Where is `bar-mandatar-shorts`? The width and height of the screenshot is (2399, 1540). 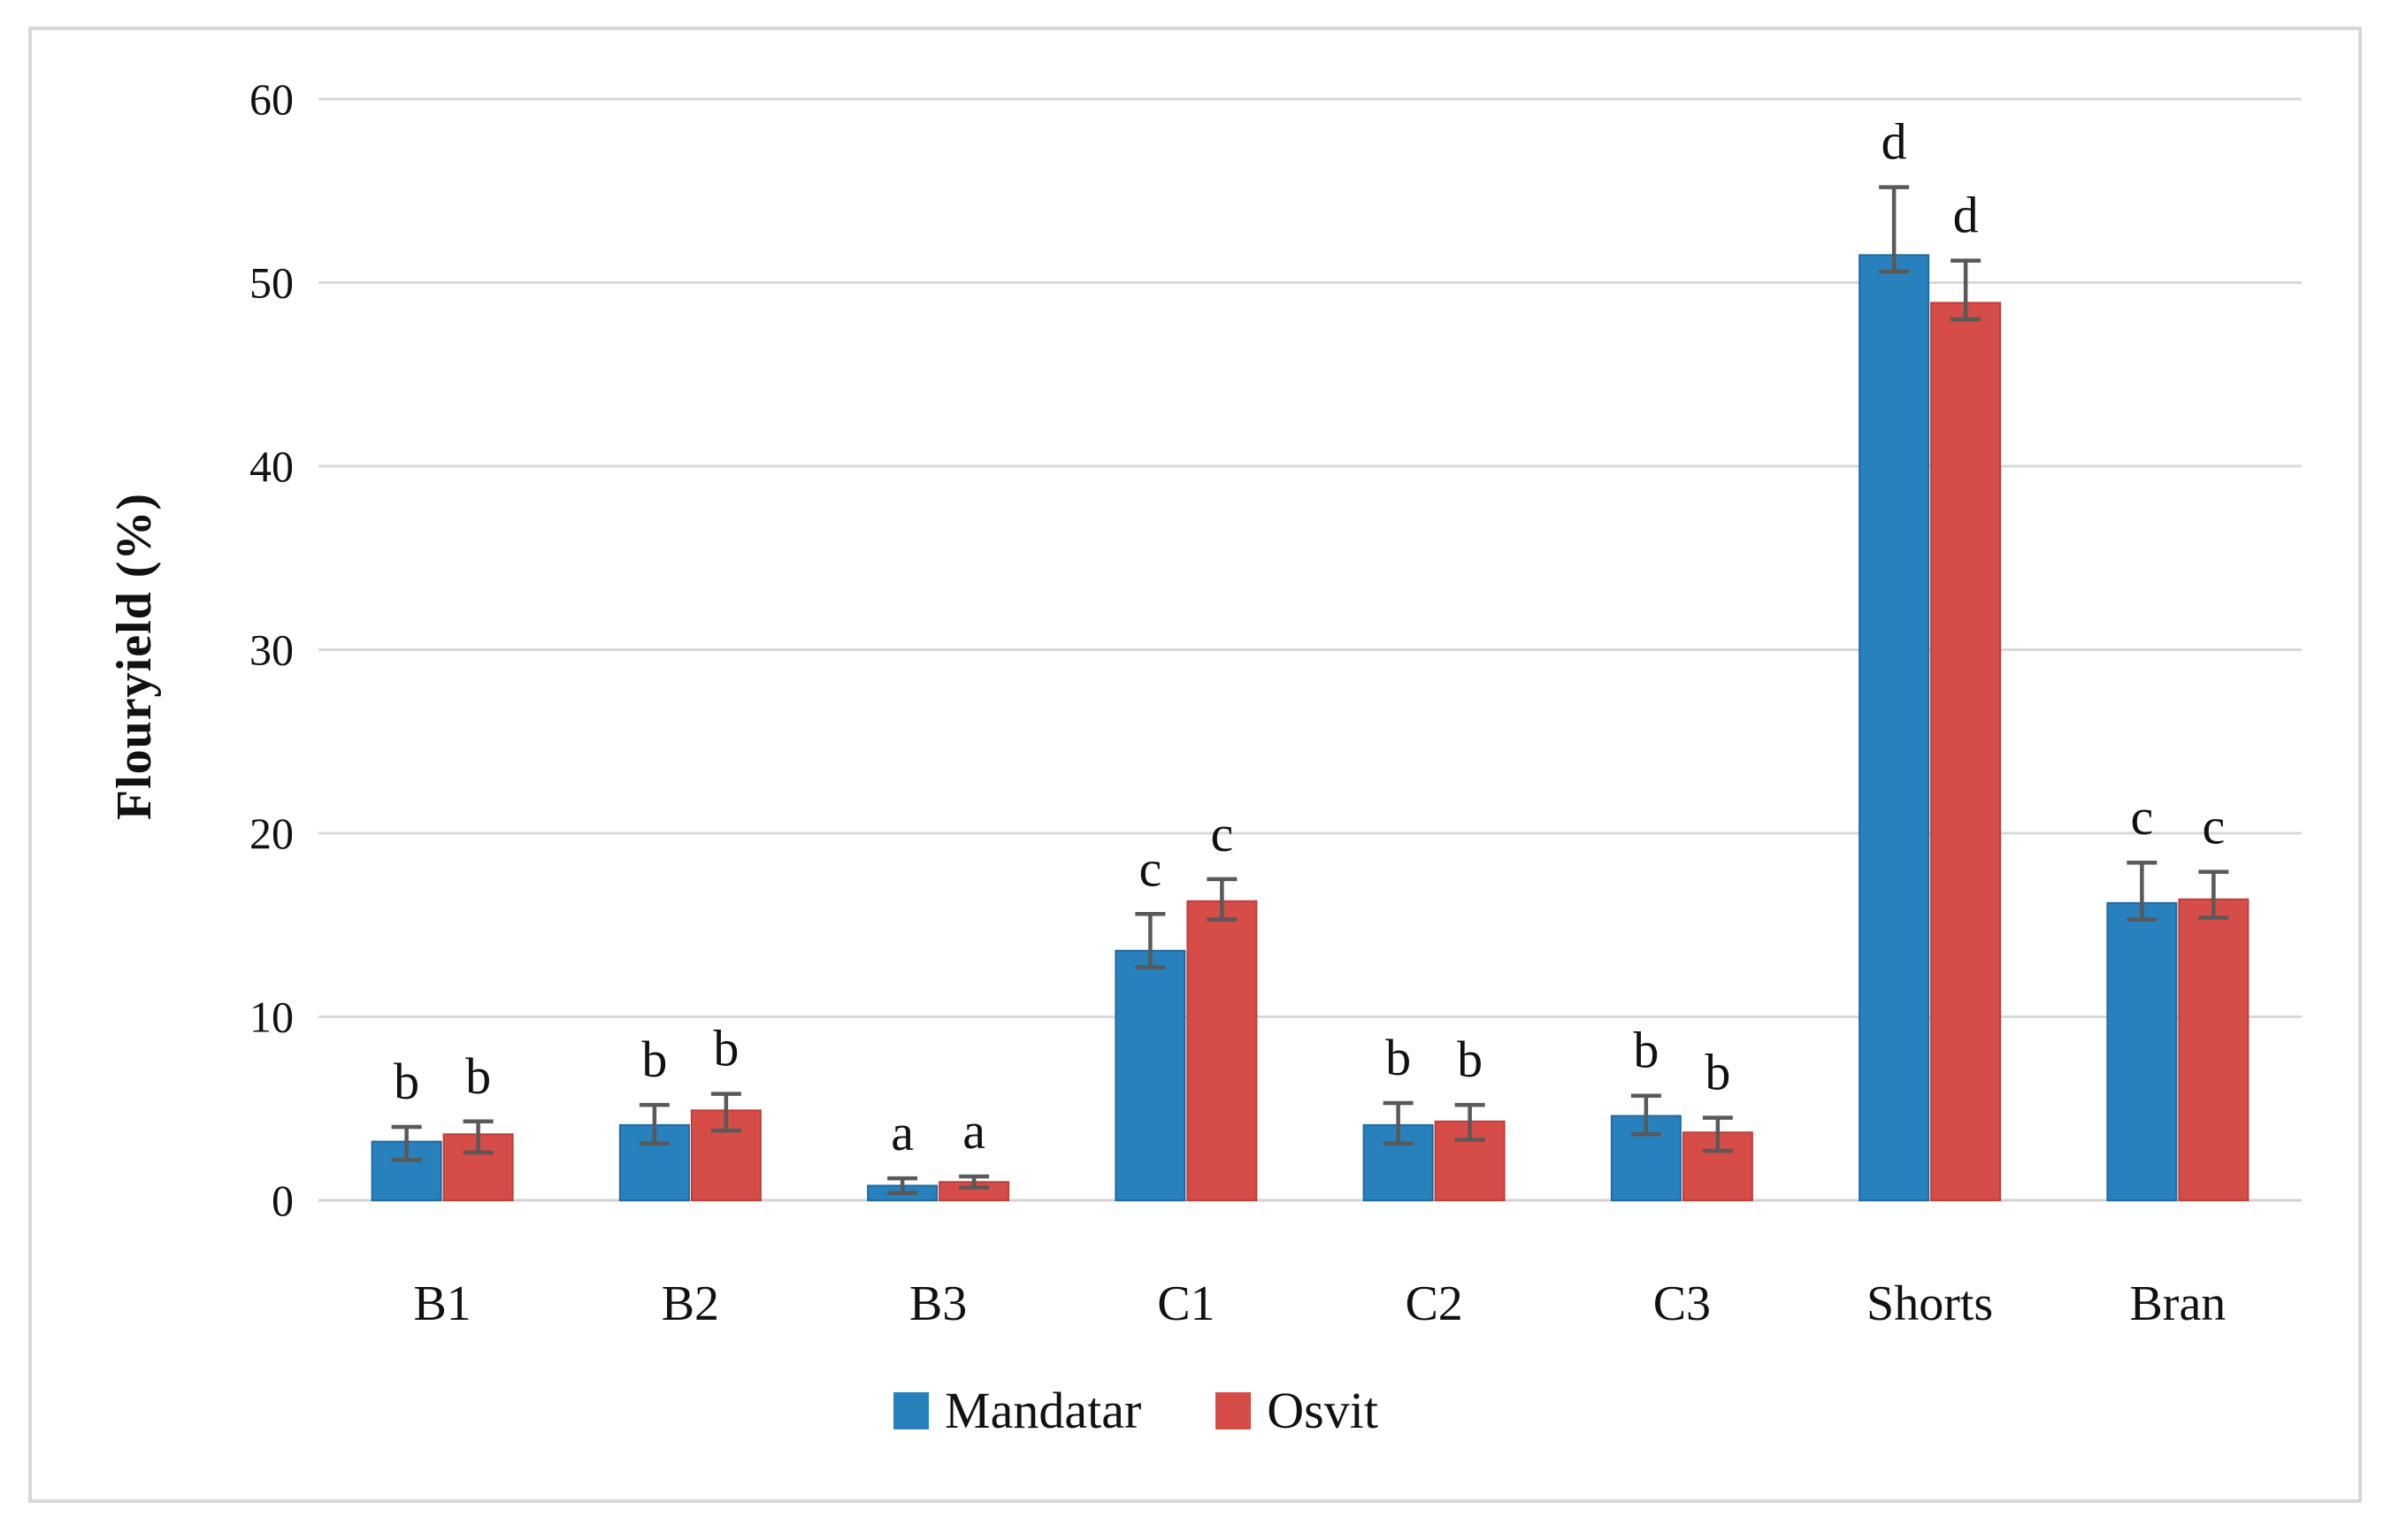
bar-mandatar-shorts is located at coordinates (1894, 727).